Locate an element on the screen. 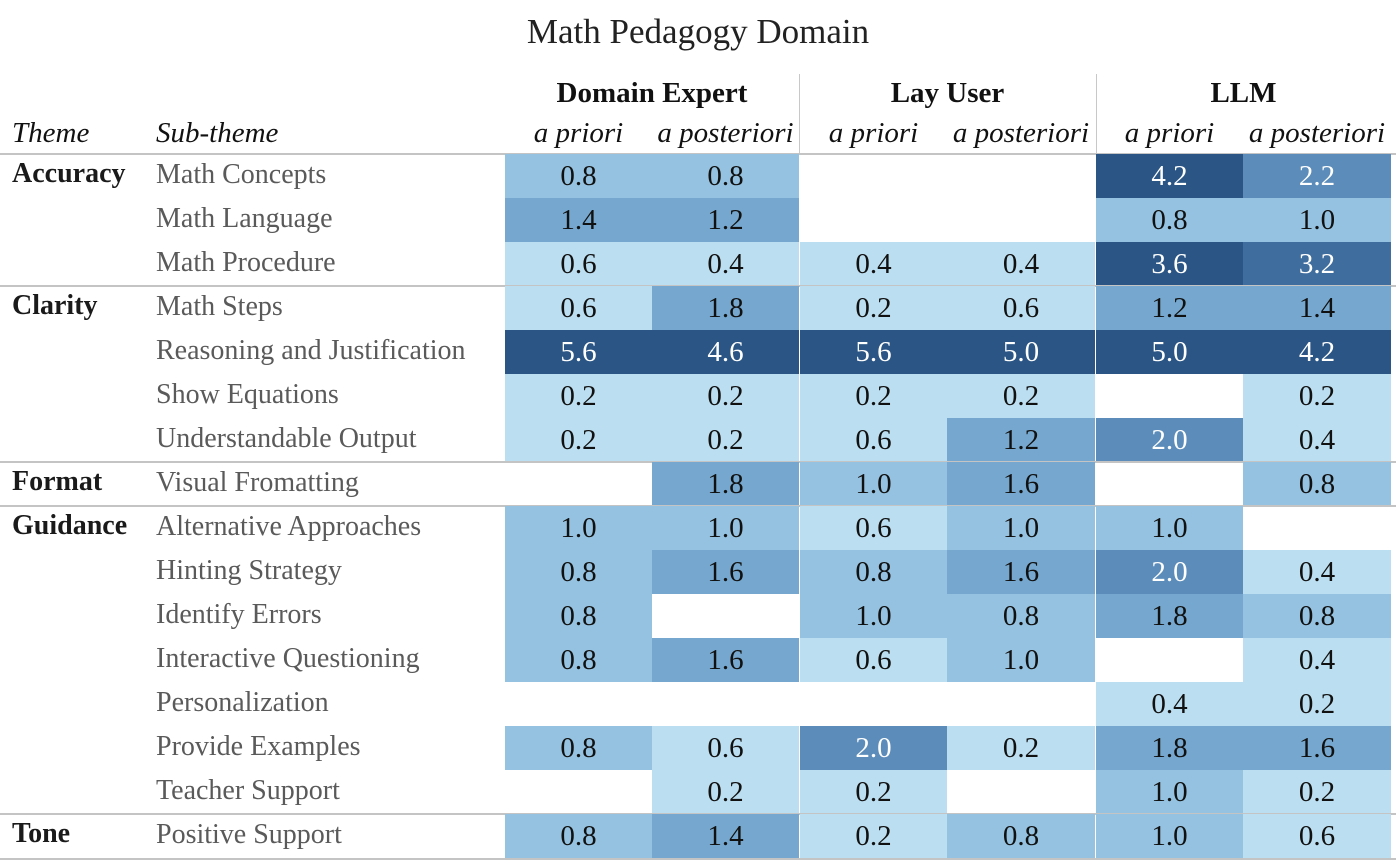  heatmap-cell: 3.2 is located at coordinates (1317, 264).